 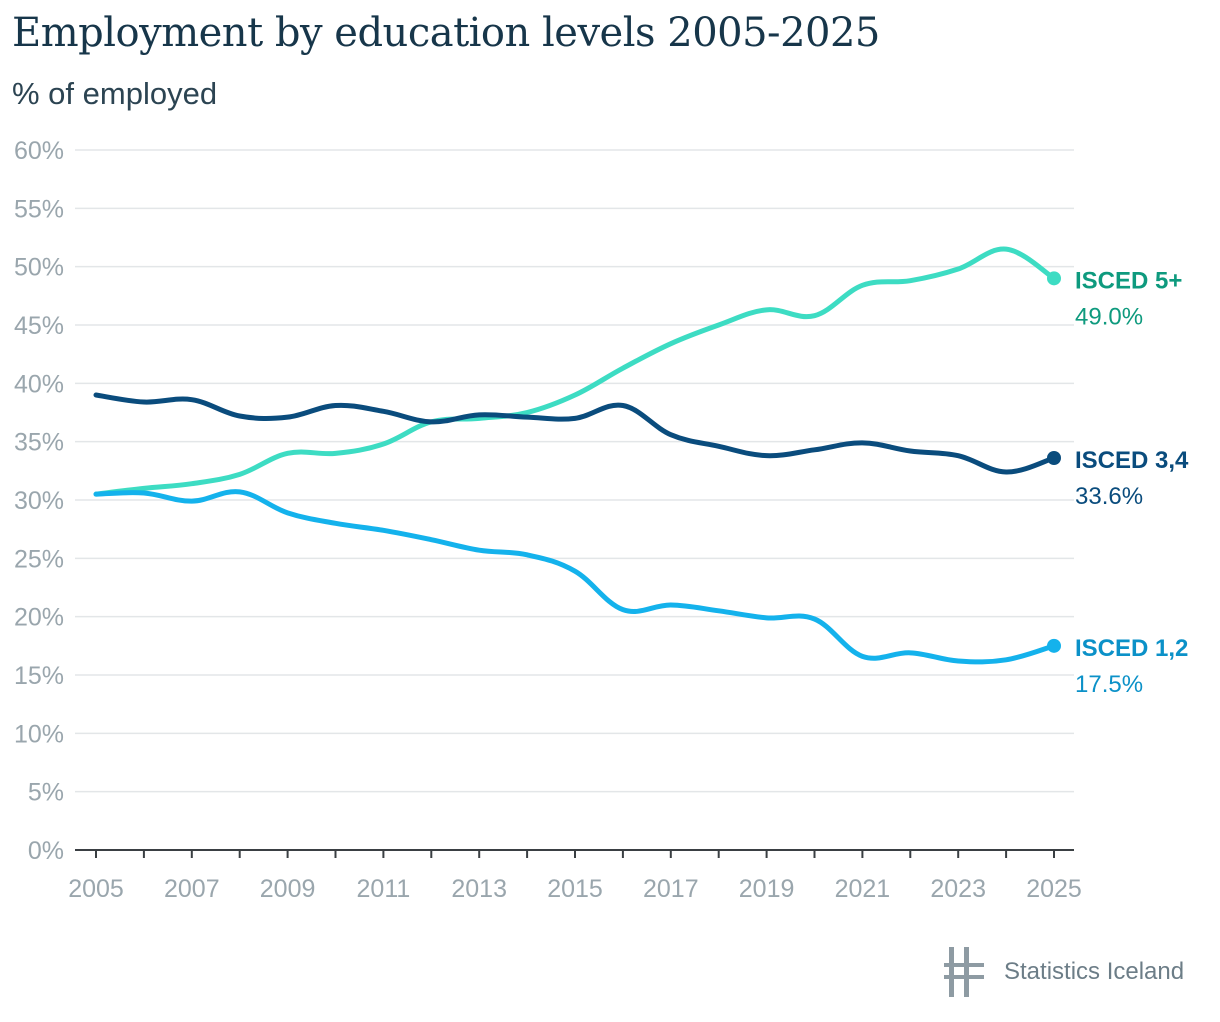 I want to click on x-tick-label: 2011, so click(x=384, y=889).